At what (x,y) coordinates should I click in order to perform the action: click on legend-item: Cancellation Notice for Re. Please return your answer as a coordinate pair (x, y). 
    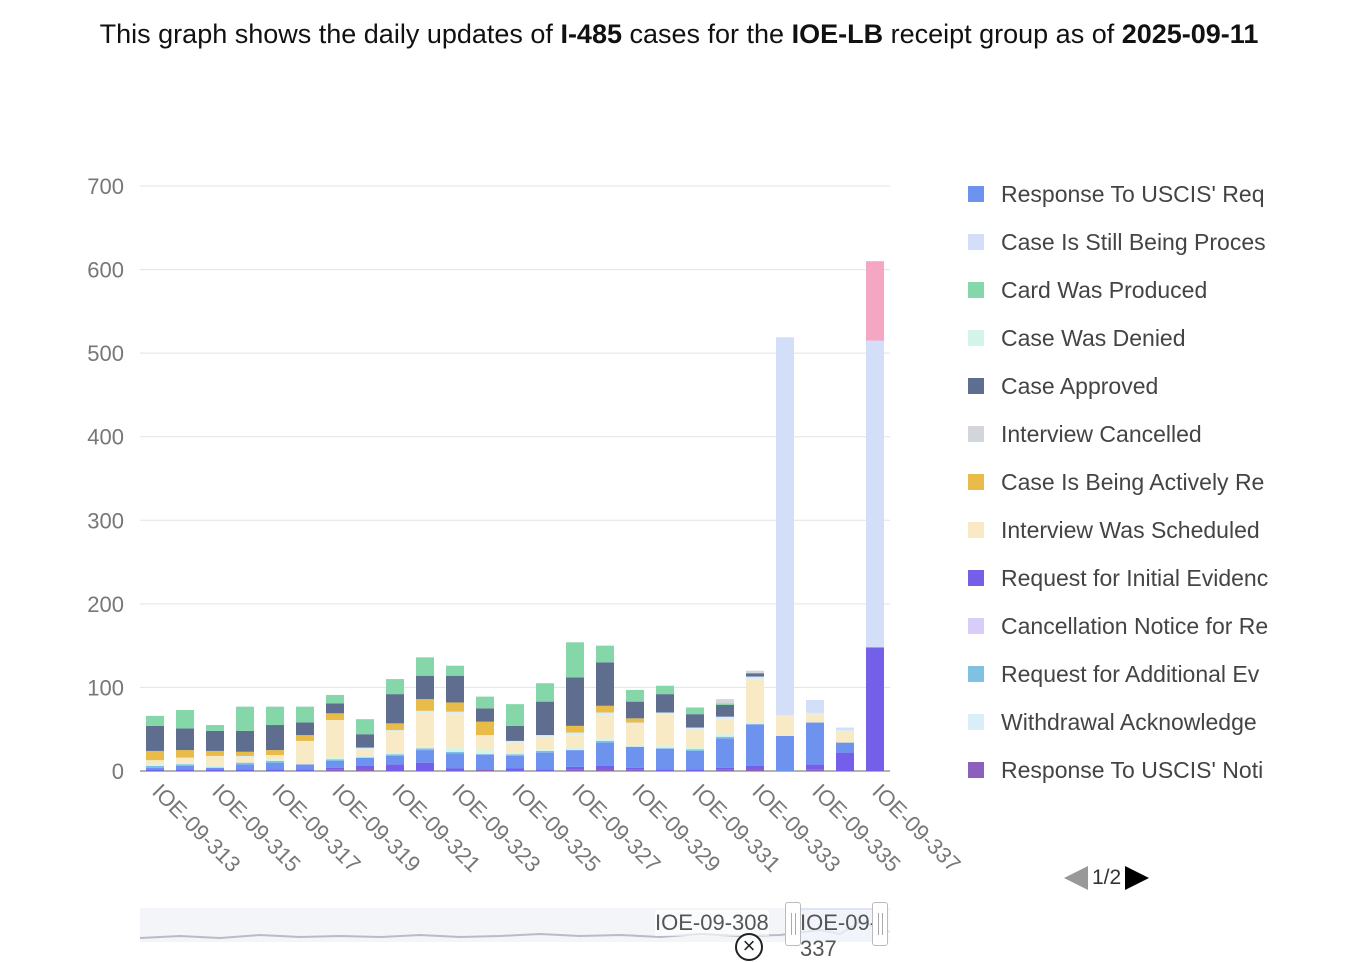
    Looking at the image, I should click on (1121, 626).